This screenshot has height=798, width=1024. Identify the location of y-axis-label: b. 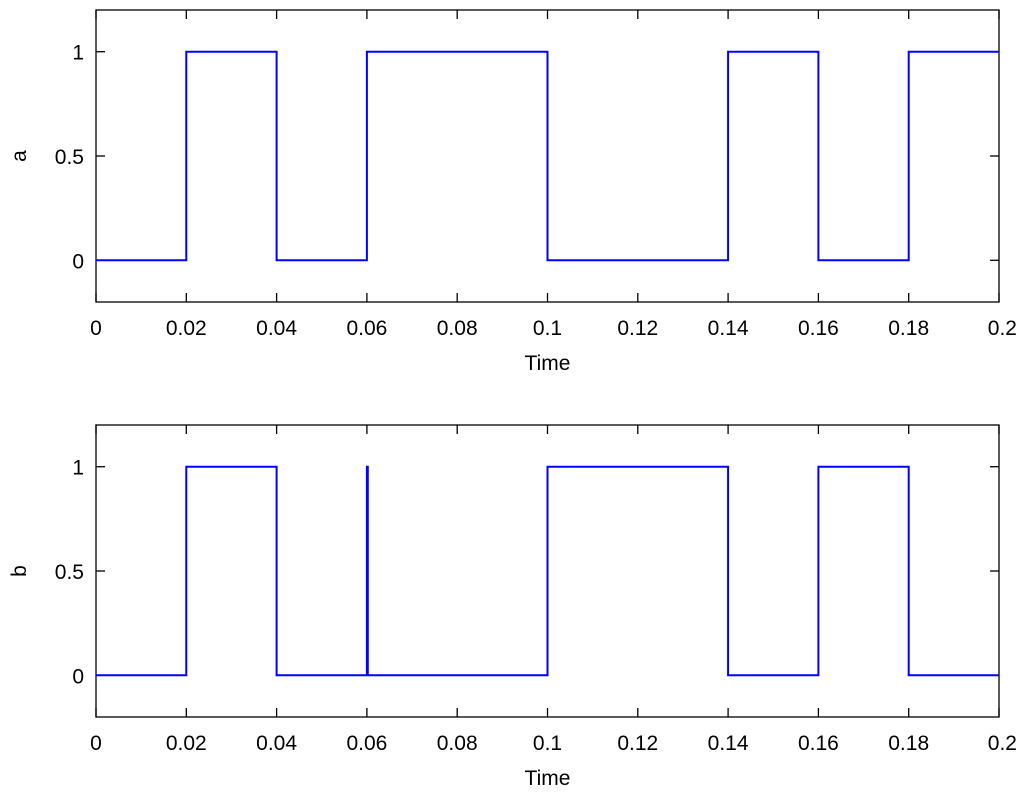
(19, 571).